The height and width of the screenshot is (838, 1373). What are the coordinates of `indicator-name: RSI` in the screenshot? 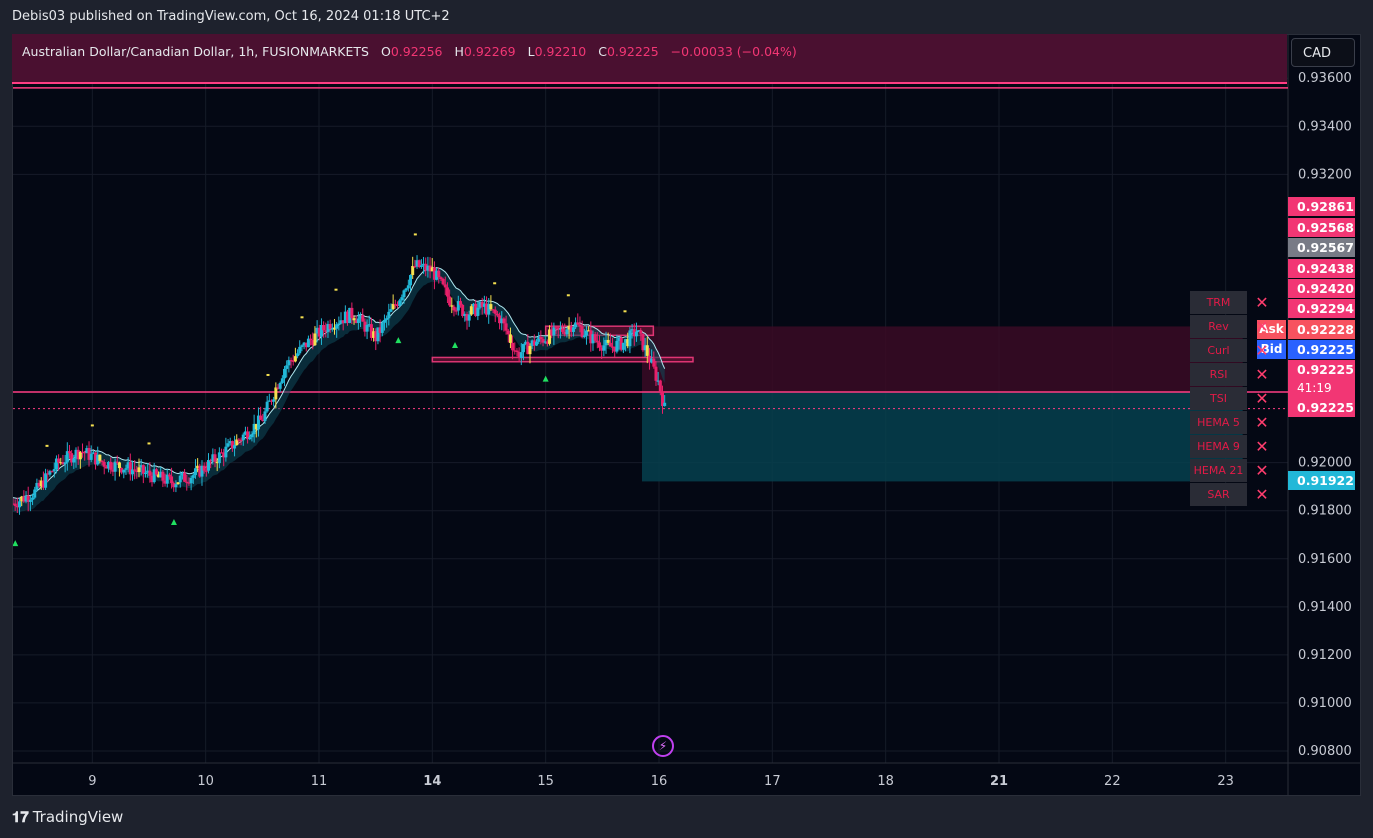 It's located at (1218, 374).